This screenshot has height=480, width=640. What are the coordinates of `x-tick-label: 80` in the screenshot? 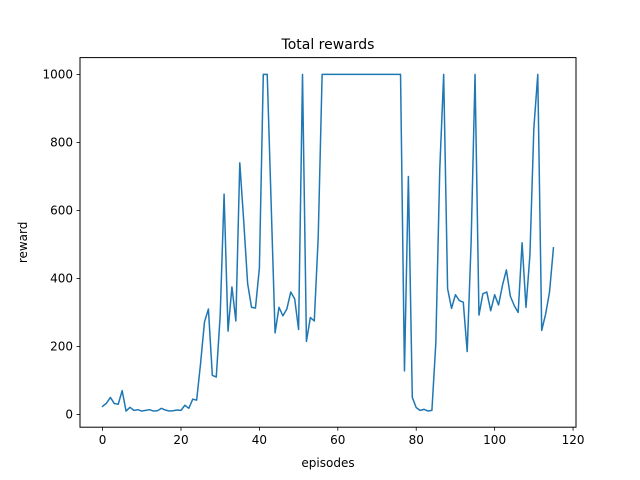 It's located at (416, 440).